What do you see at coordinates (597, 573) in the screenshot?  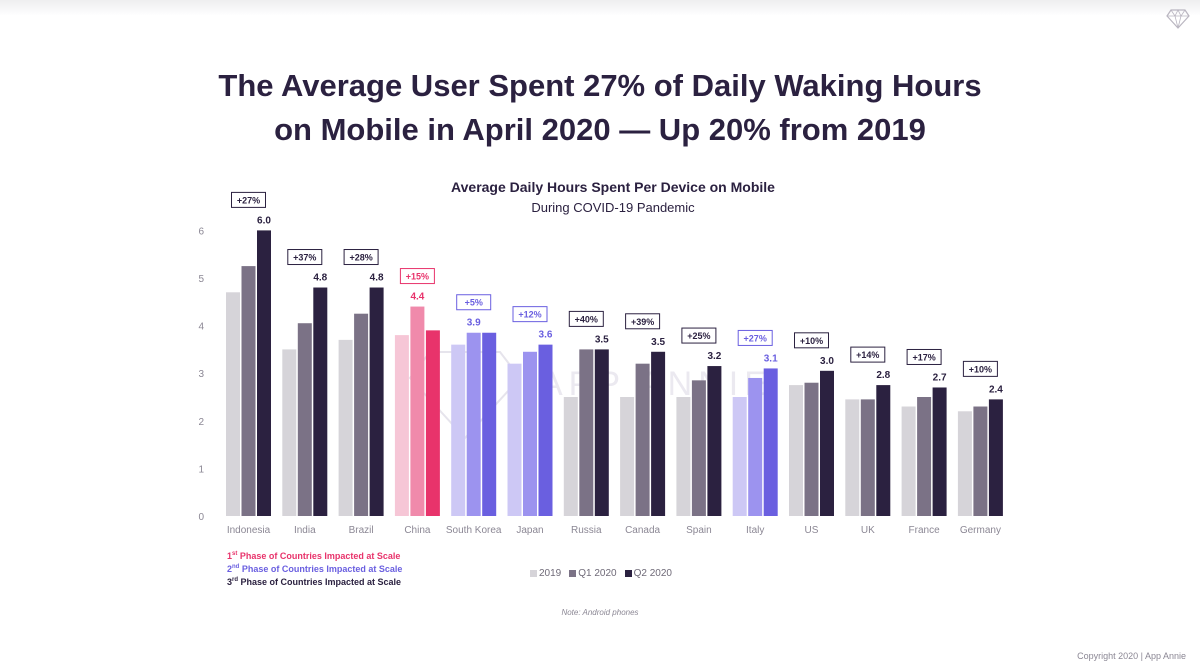 I see `legend-label-q1-2020: Q1 2020` at bounding box center [597, 573].